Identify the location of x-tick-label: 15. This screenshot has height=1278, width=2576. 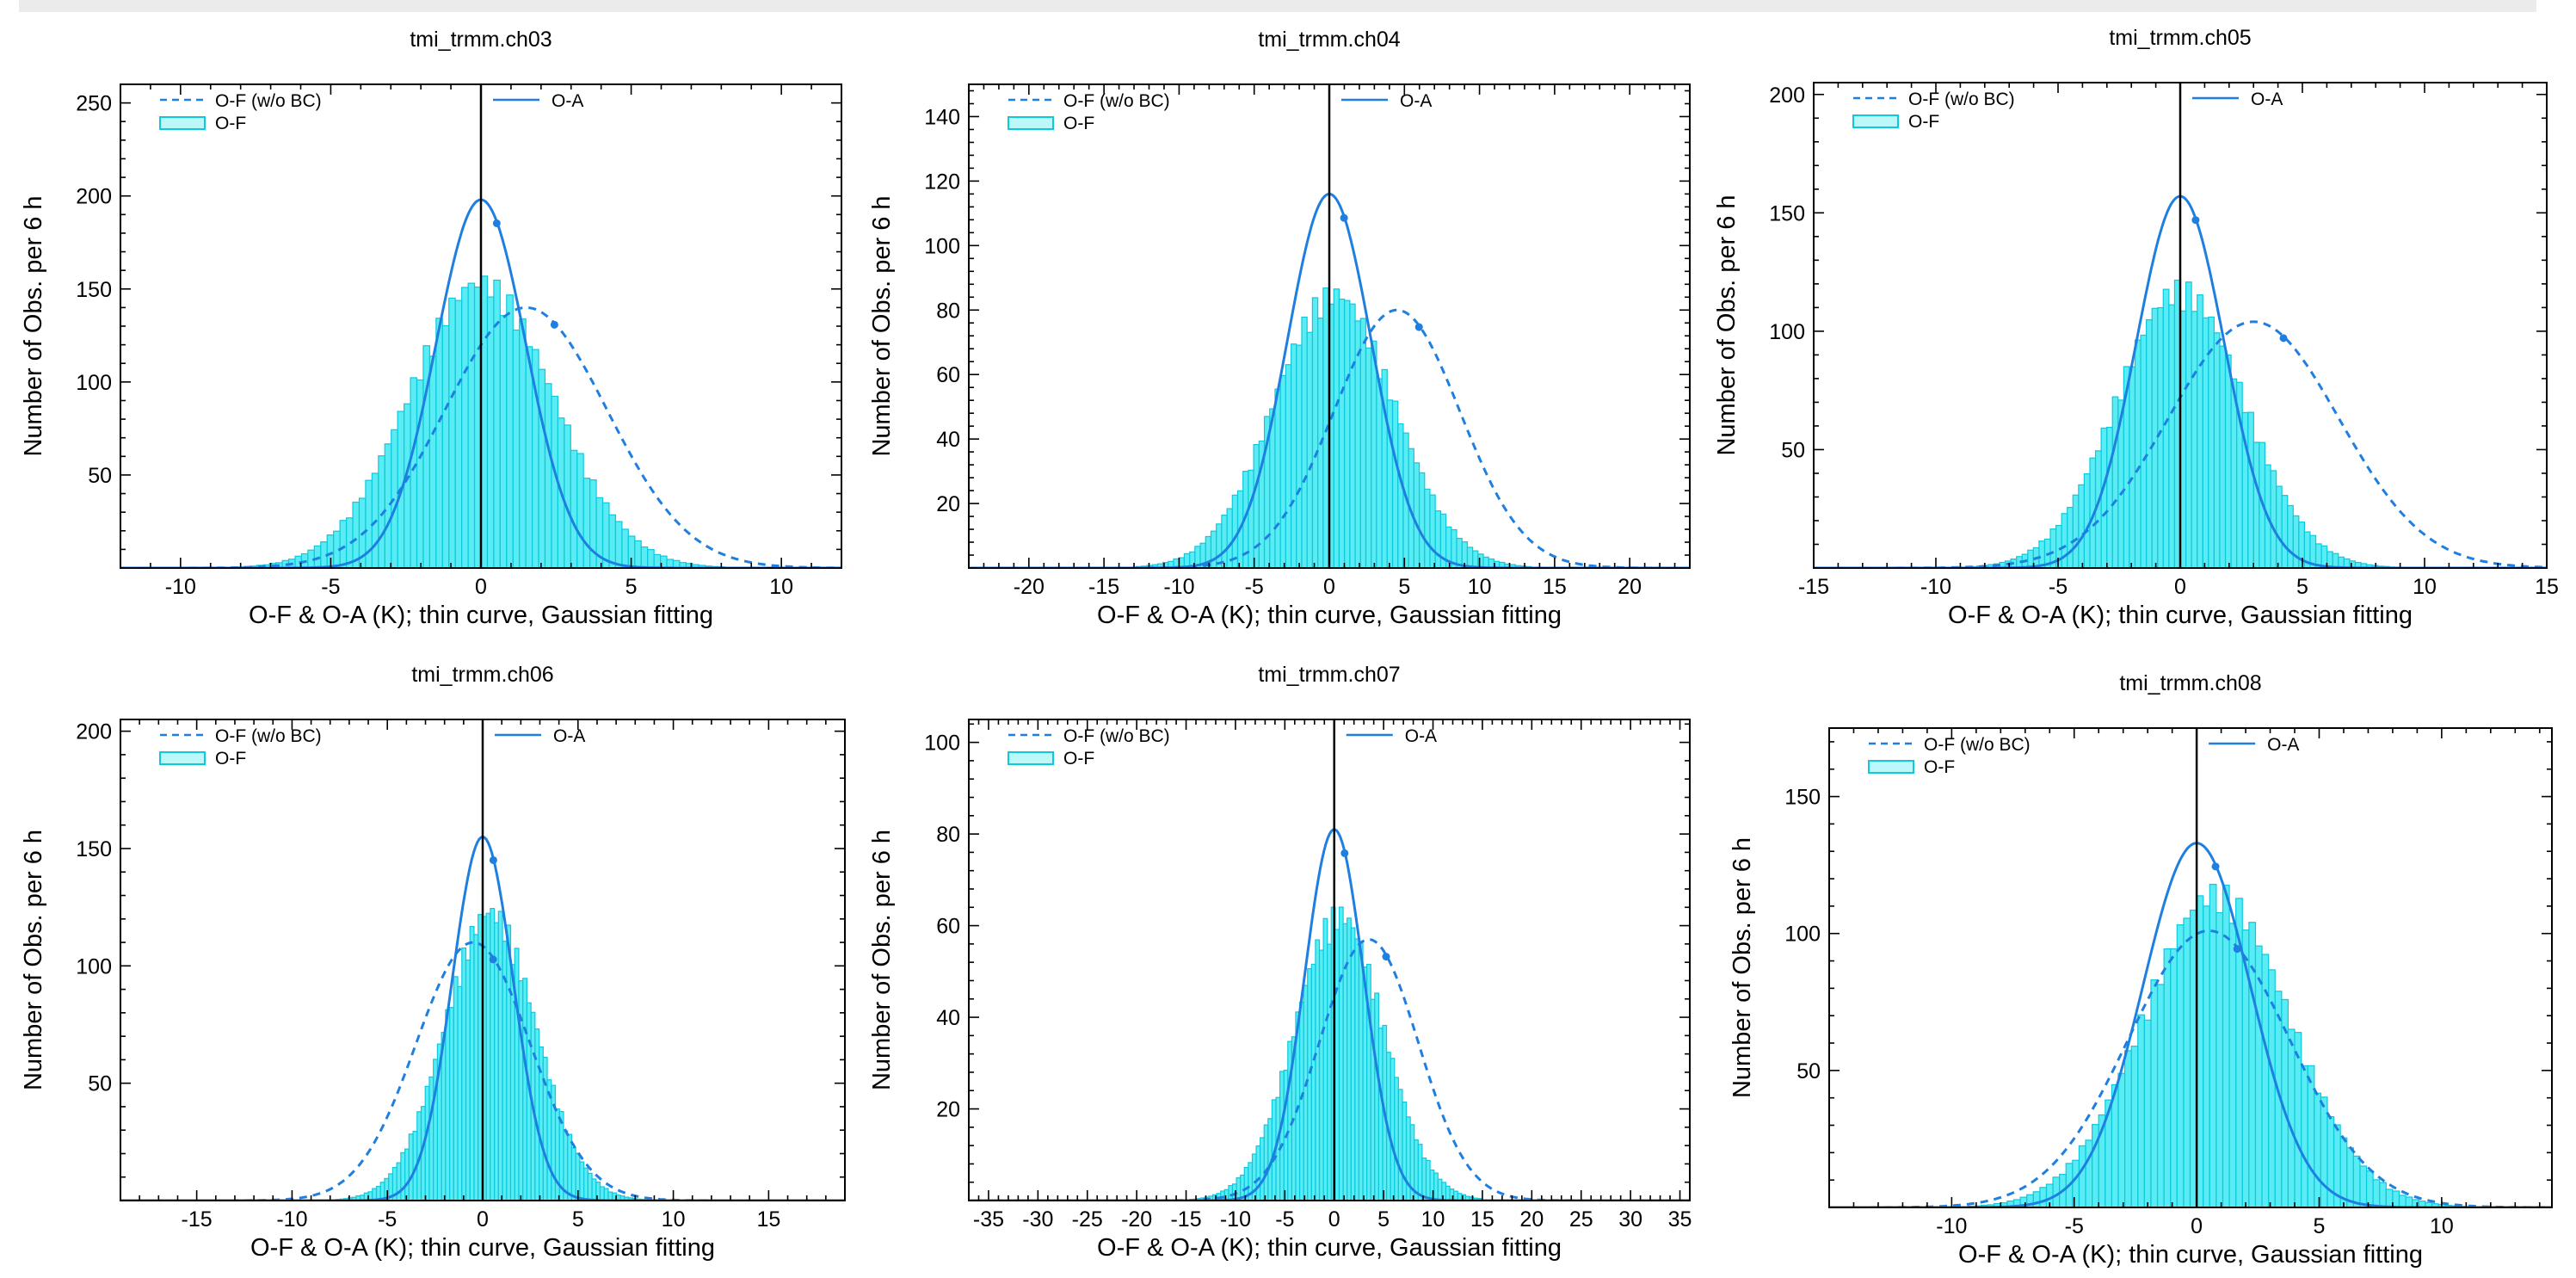
(1482, 1219).